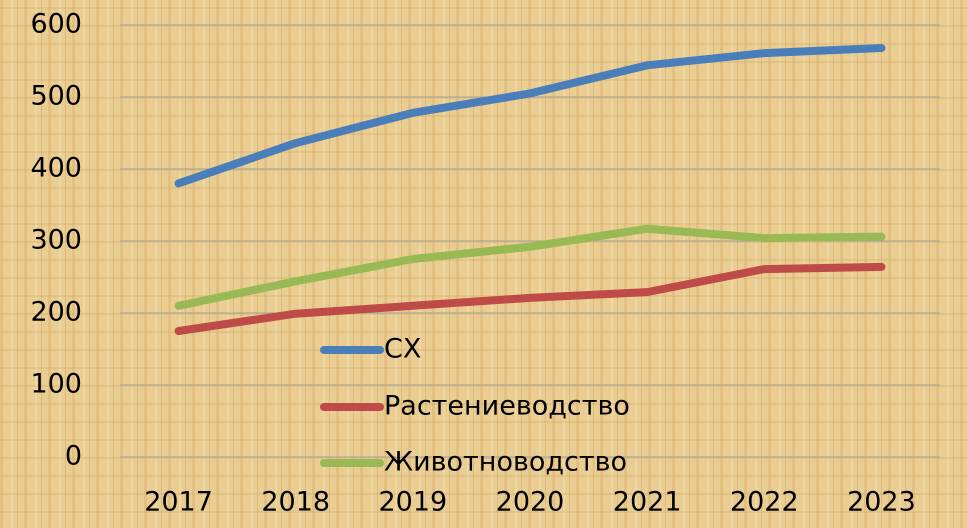 The width and height of the screenshot is (967, 528). What do you see at coordinates (530, 502) in the screenshot?
I see `x-tick-label: 2020` at bounding box center [530, 502].